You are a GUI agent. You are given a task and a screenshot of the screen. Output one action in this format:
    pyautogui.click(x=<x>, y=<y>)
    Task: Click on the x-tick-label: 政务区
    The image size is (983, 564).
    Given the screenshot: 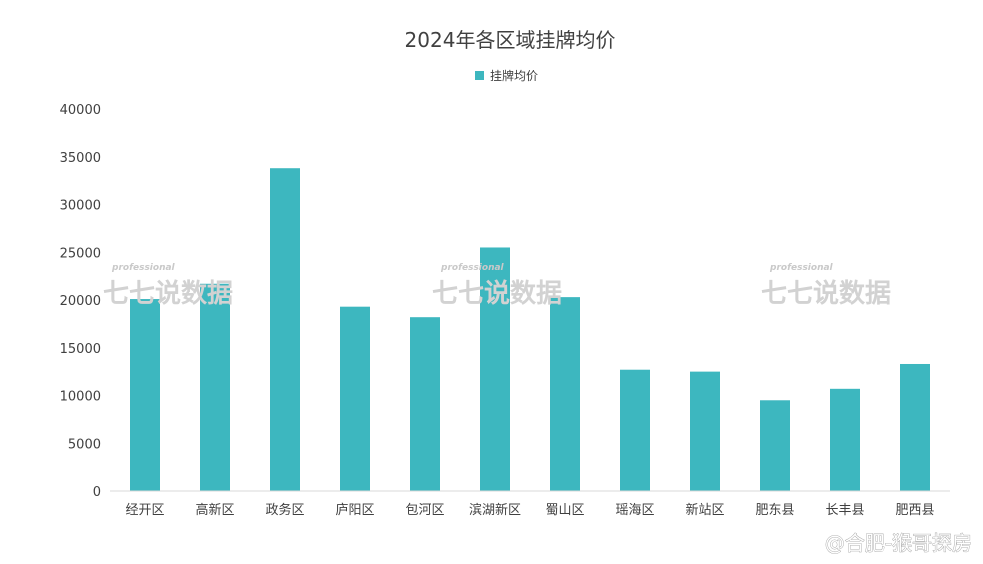 What is the action you would take?
    pyautogui.click(x=284, y=510)
    